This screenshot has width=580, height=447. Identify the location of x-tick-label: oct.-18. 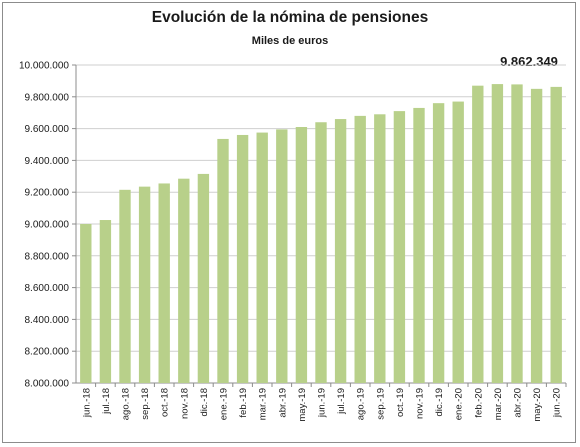
(165, 402).